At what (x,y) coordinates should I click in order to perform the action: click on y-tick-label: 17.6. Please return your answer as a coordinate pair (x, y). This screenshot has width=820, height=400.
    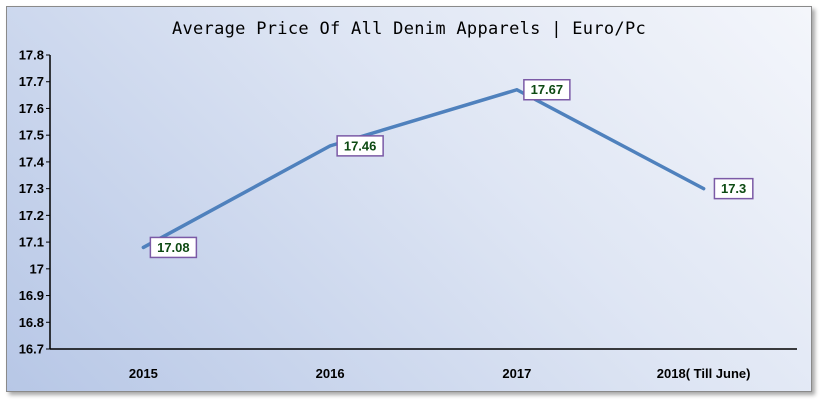
    Looking at the image, I should click on (31, 108).